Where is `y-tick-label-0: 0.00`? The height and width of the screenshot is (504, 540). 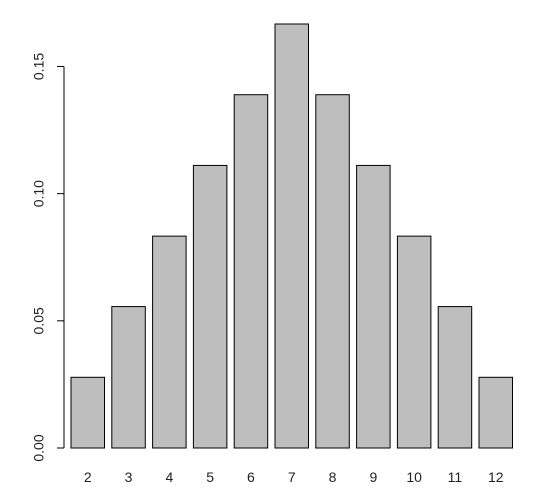 y-tick-label-0: 0.00 is located at coordinates (39, 447).